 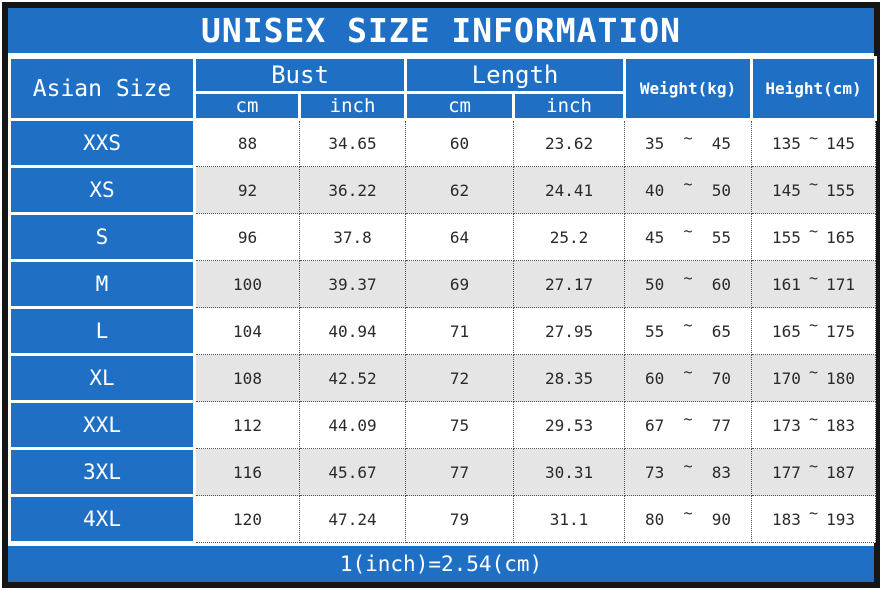 What do you see at coordinates (569, 519) in the screenshot?
I see `length-inch-cell: 31.1` at bounding box center [569, 519].